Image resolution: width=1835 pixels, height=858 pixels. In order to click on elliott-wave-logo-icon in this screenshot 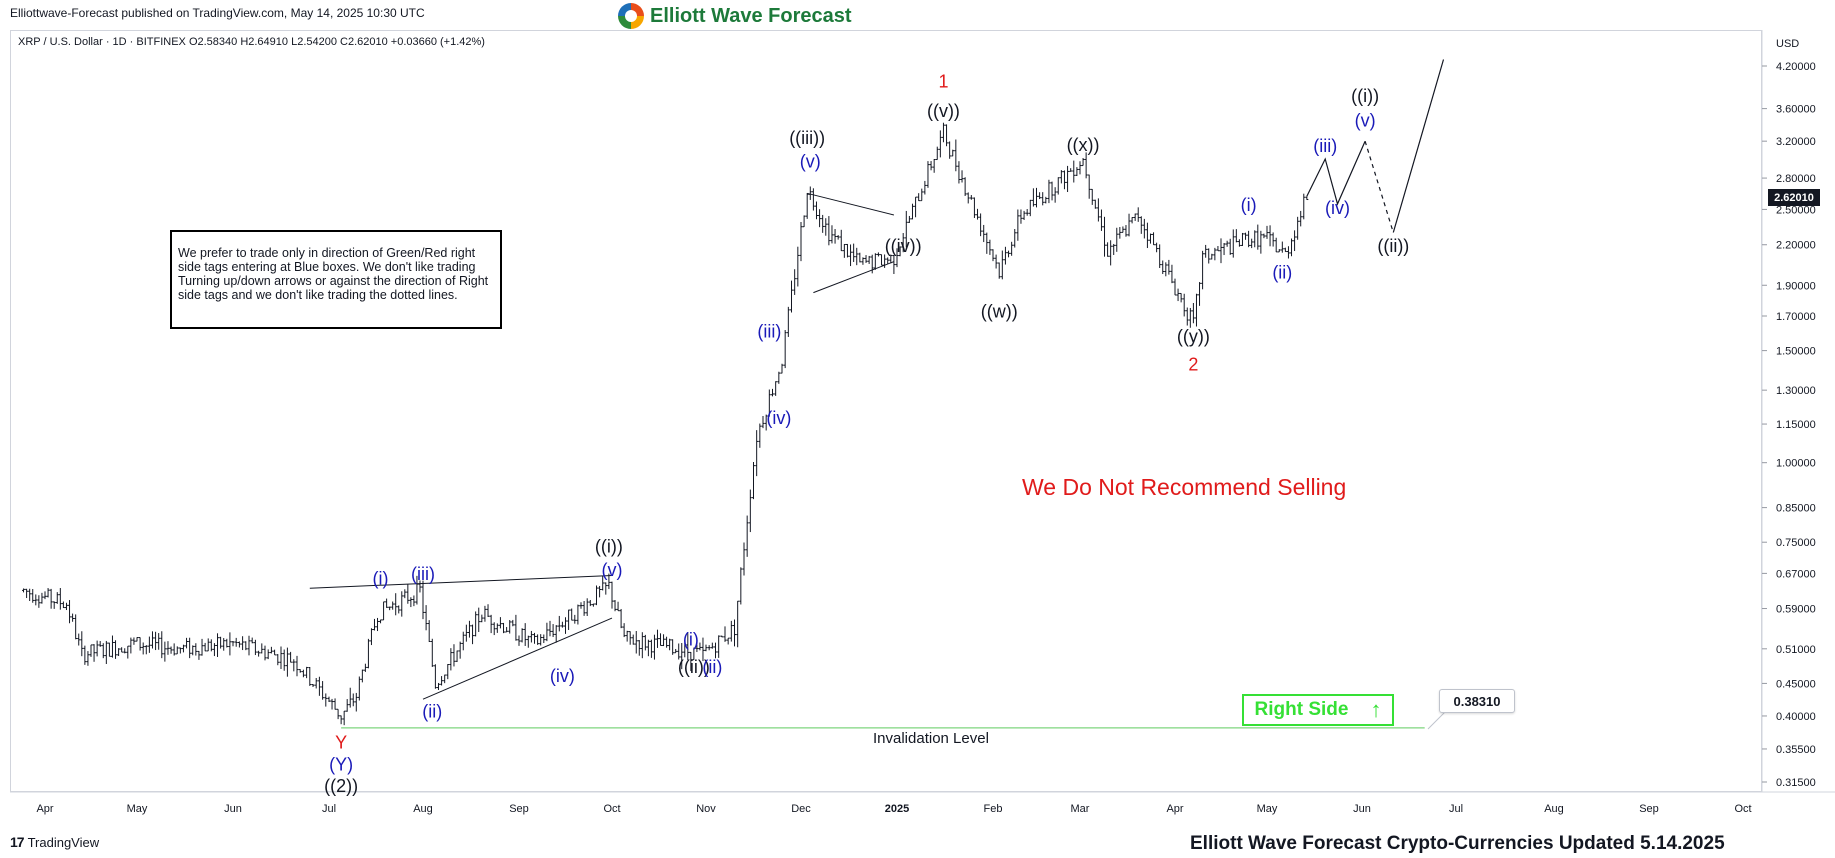, I will do `click(631, 16)`.